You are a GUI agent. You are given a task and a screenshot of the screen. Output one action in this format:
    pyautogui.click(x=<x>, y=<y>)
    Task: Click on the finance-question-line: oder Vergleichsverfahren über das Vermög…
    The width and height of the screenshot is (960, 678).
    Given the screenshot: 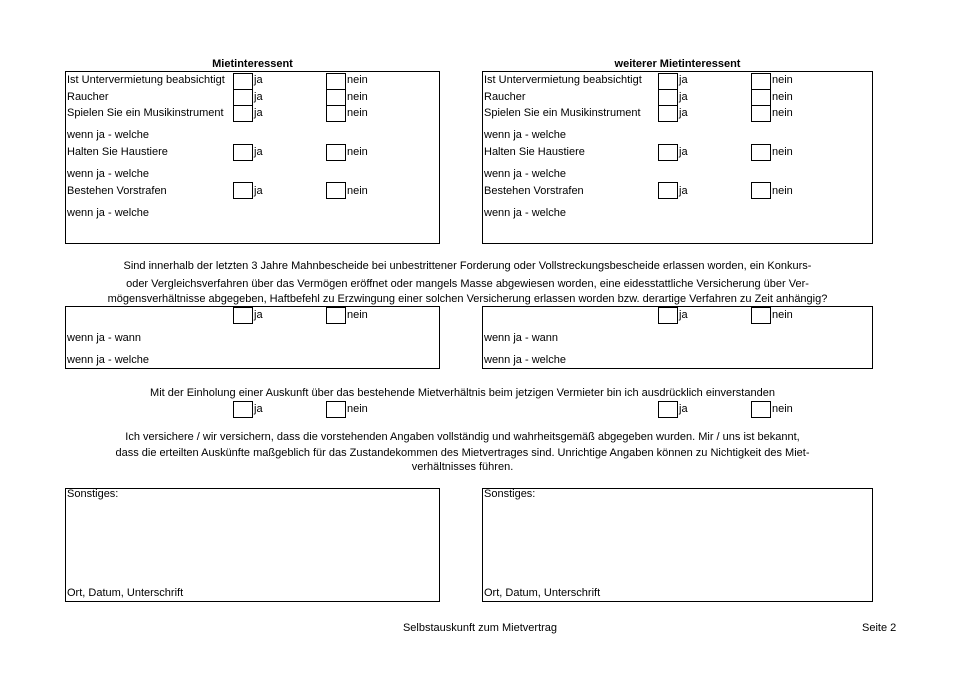 What is the action you would take?
    pyautogui.click(x=467, y=284)
    